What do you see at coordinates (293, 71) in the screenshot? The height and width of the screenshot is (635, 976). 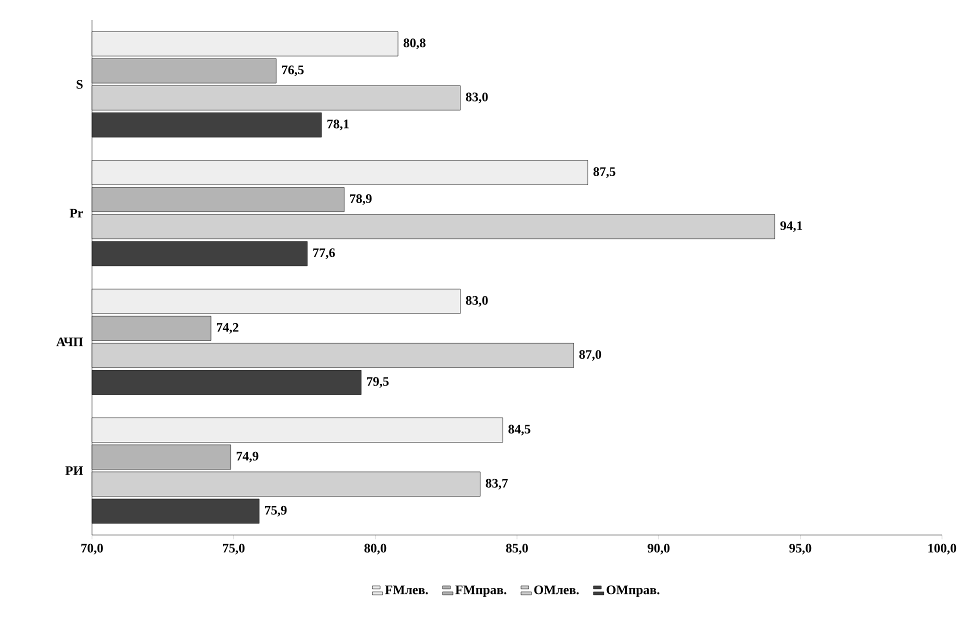 I see `data-label: 76,5` at bounding box center [293, 71].